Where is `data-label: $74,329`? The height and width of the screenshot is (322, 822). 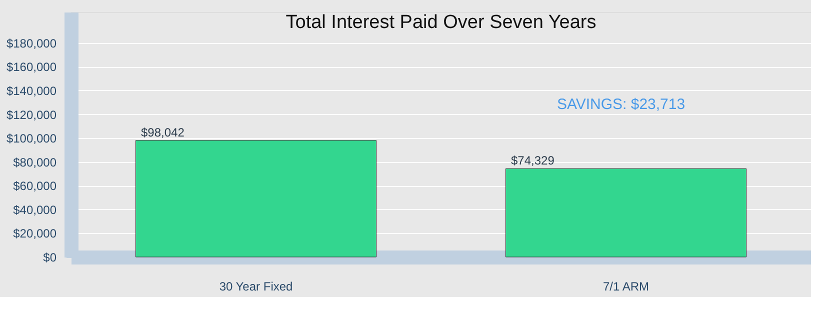
data-label: $74,329 is located at coordinates (533, 161).